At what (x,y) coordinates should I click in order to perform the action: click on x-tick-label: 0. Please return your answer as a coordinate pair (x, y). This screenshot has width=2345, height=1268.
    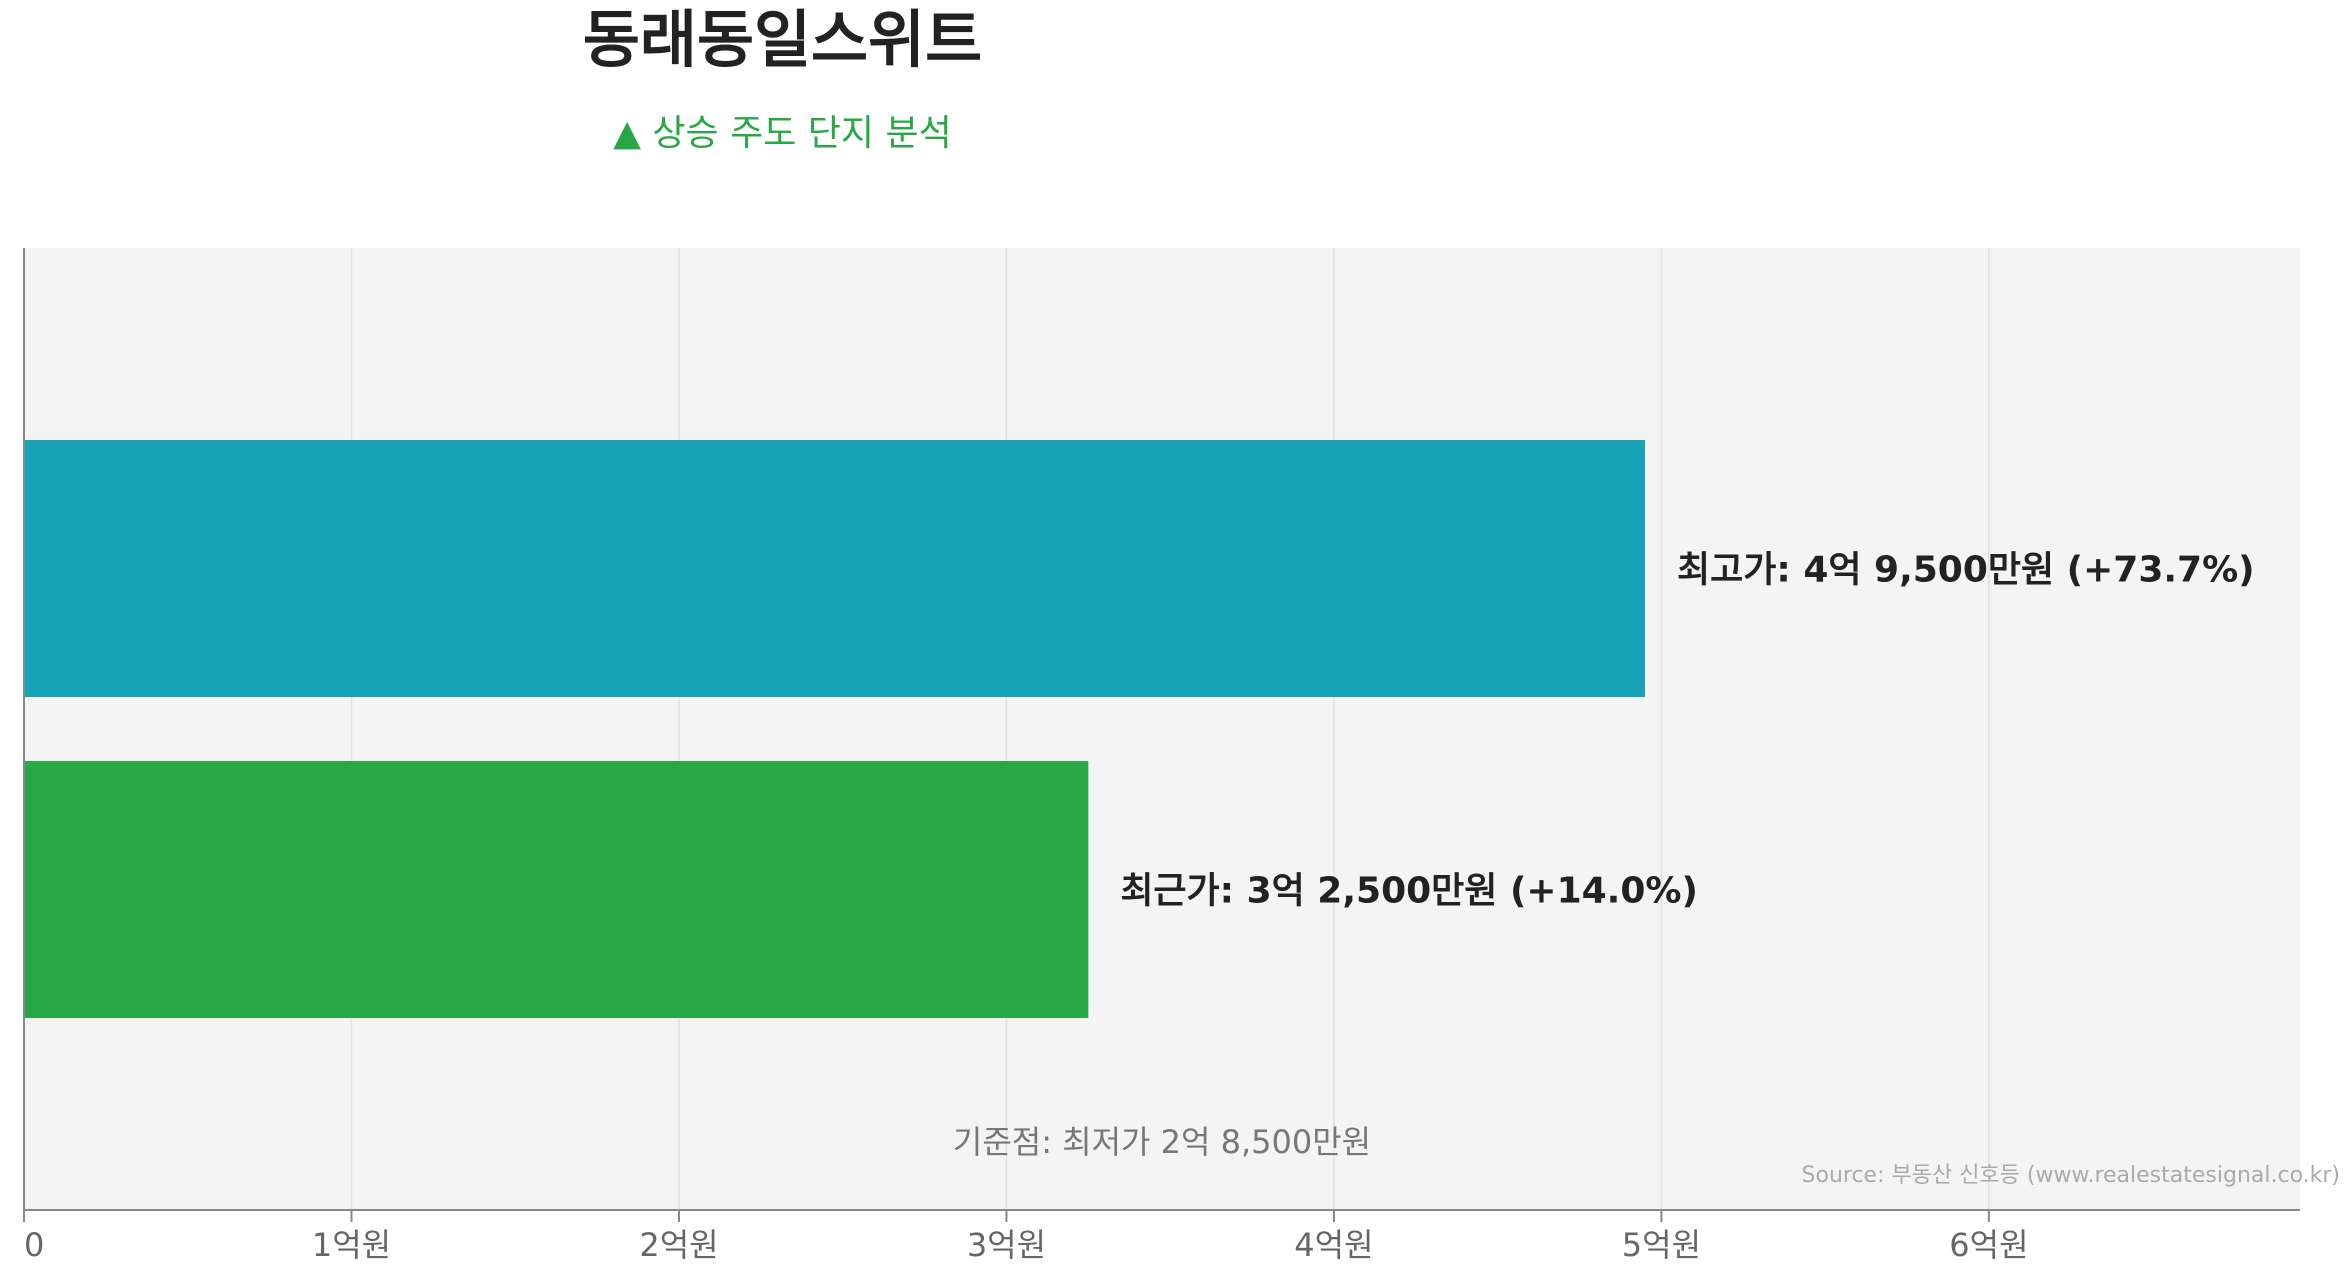
    Looking at the image, I should click on (34, 1245).